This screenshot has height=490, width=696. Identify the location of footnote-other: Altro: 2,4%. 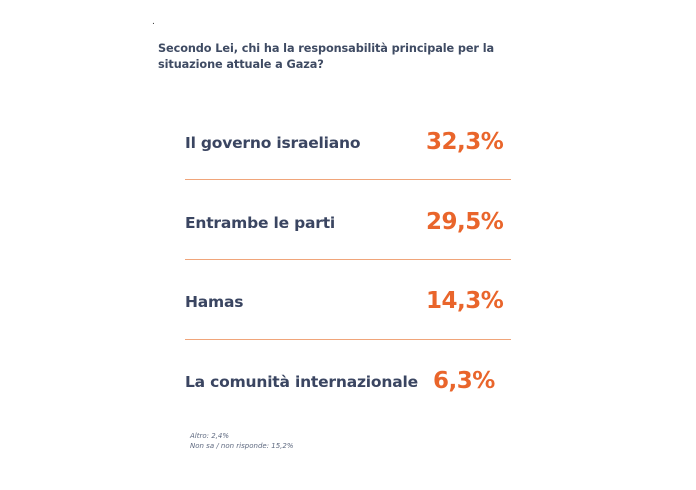
(210, 436).